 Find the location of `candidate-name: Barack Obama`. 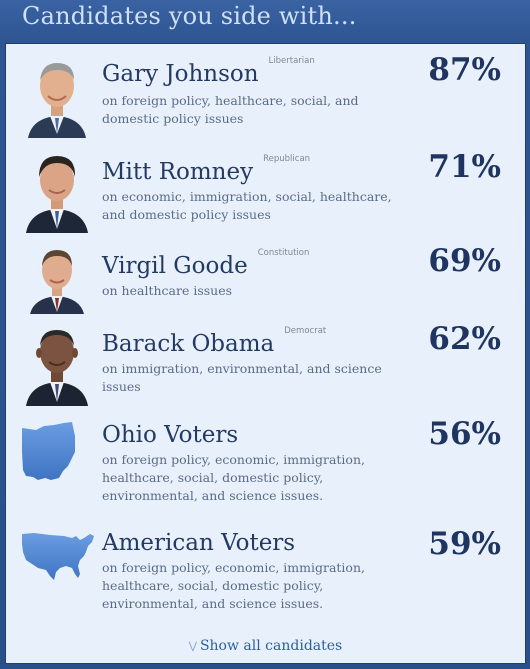

candidate-name: Barack Obama is located at coordinates (188, 344).